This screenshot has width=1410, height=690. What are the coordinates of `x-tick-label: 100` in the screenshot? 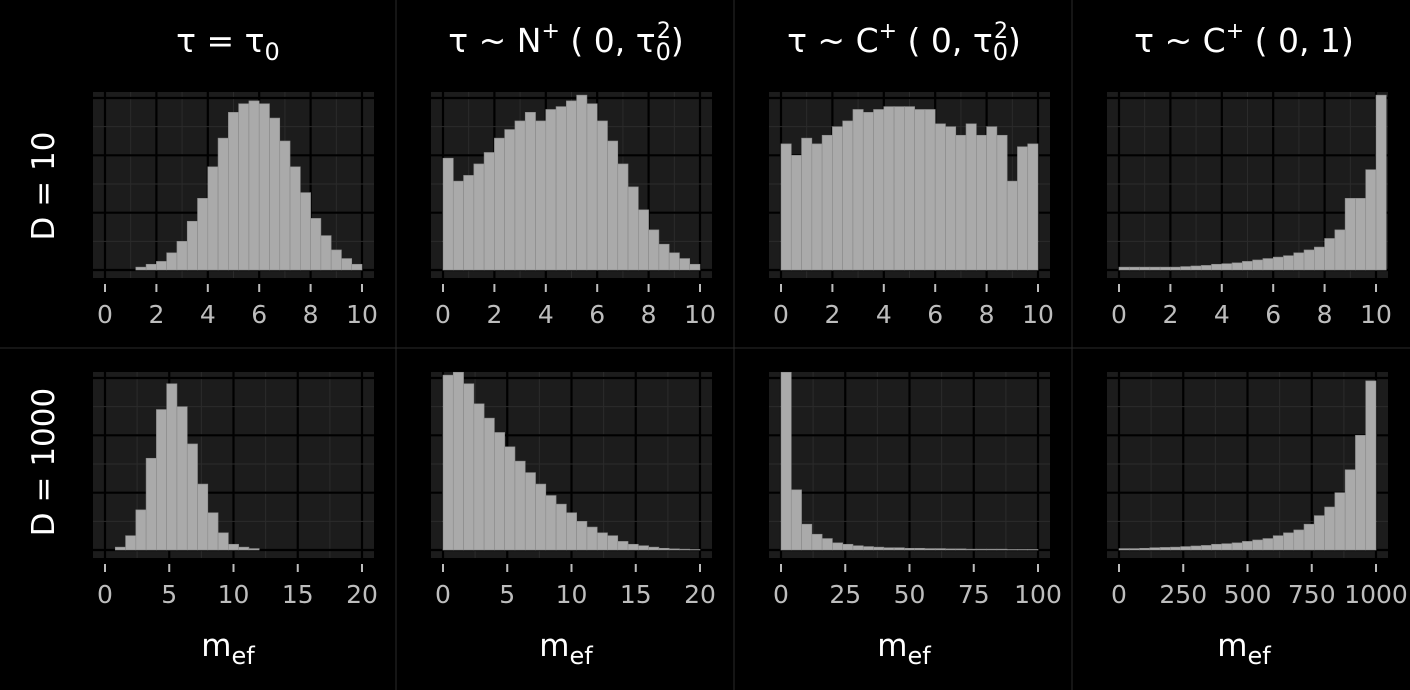 It's located at (1038, 594).